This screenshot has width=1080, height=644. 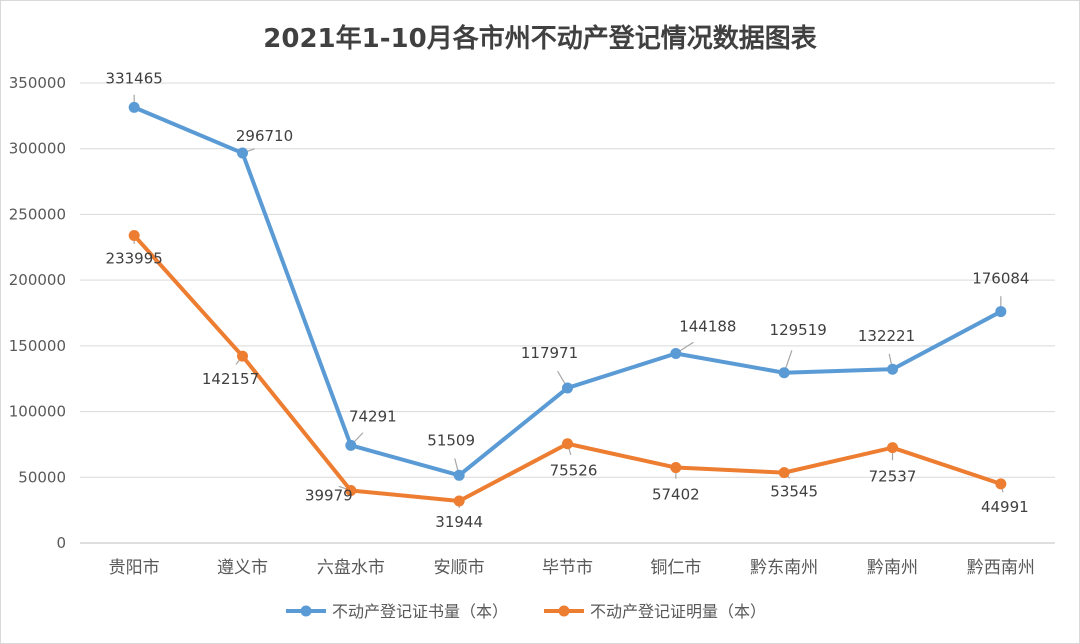 What do you see at coordinates (242, 568) in the screenshot?
I see `x-tick-label: 遵义市` at bounding box center [242, 568].